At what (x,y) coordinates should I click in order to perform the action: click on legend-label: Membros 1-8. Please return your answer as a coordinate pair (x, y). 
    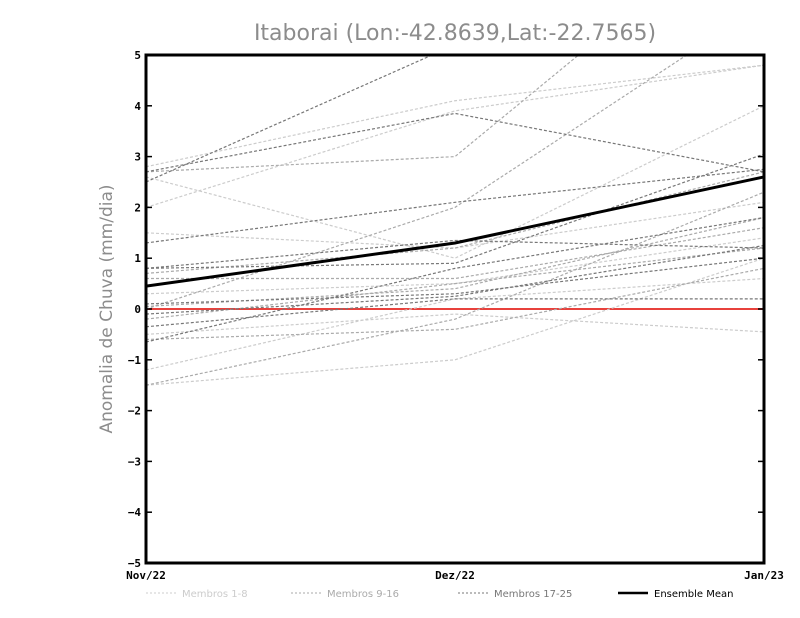
    Looking at the image, I should click on (215, 594).